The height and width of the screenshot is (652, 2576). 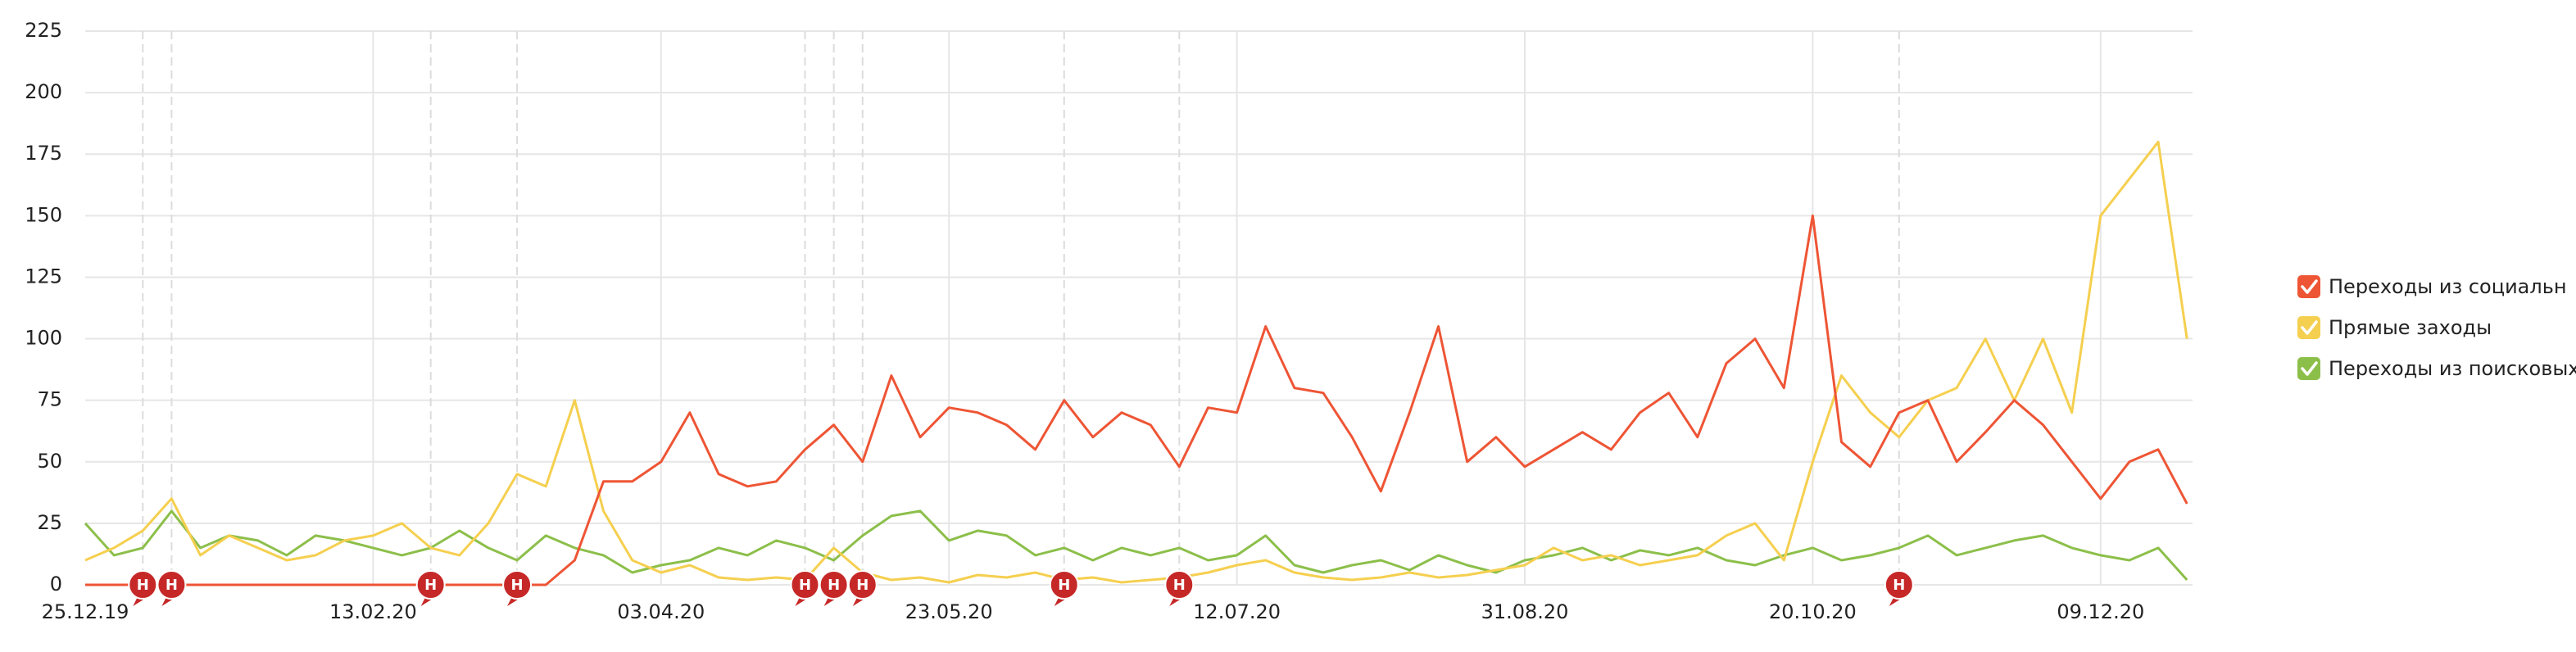 I want to click on legend-item: Переходы из социальн, so click(x=2432, y=286).